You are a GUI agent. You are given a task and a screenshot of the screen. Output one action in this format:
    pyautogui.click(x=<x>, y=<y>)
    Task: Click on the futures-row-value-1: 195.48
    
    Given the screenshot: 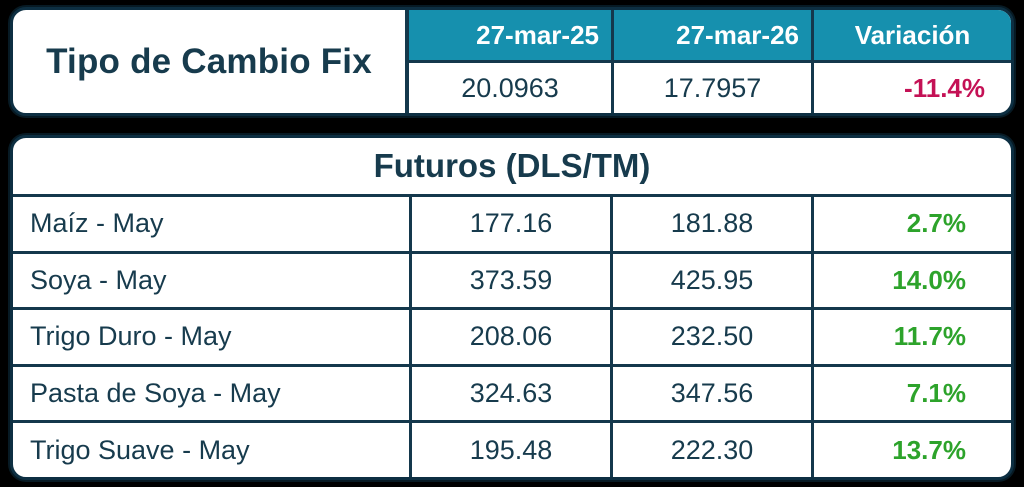 What is the action you would take?
    pyautogui.click(x=512, y=448)
    